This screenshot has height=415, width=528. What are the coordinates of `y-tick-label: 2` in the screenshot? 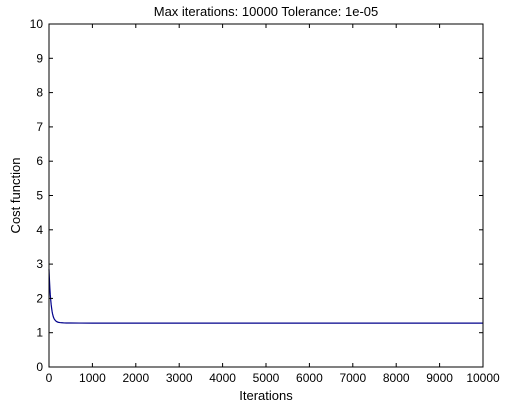 It's located at (39, 298).